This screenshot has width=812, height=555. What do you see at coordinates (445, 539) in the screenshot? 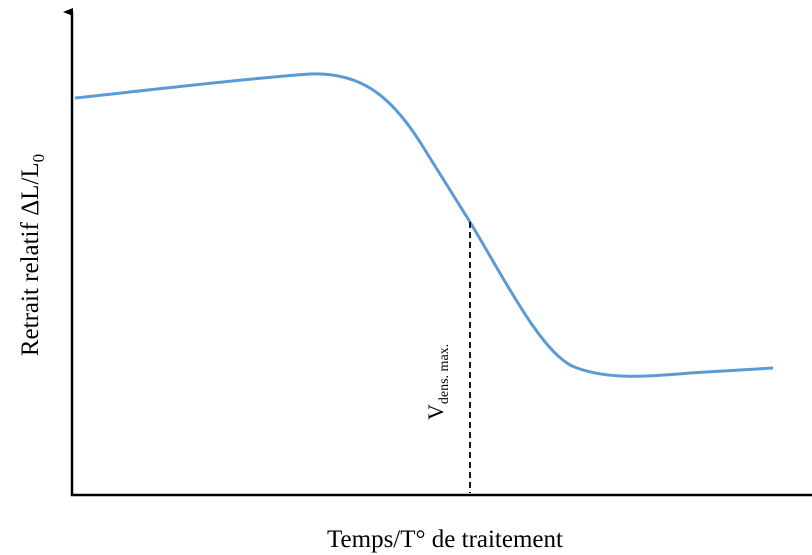
I see `x-axis-label: Temps/T° de traitement` at bounding box center [445, 539].